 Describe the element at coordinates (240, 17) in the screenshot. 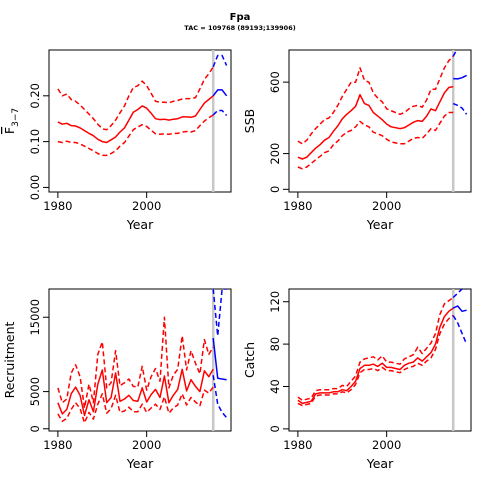

I see `figure-title: Fpa` at that location.